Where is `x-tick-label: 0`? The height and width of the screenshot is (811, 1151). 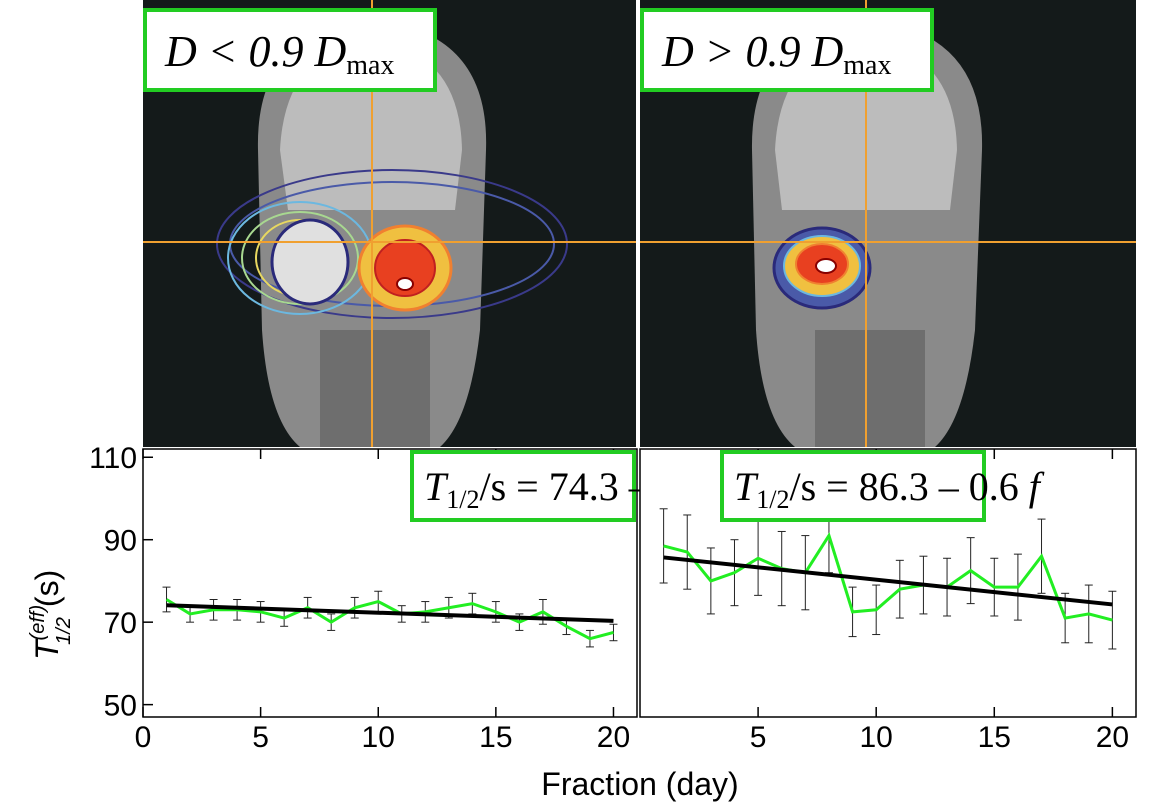
x-tick-label: 0 is located at coordinates (143, 737).